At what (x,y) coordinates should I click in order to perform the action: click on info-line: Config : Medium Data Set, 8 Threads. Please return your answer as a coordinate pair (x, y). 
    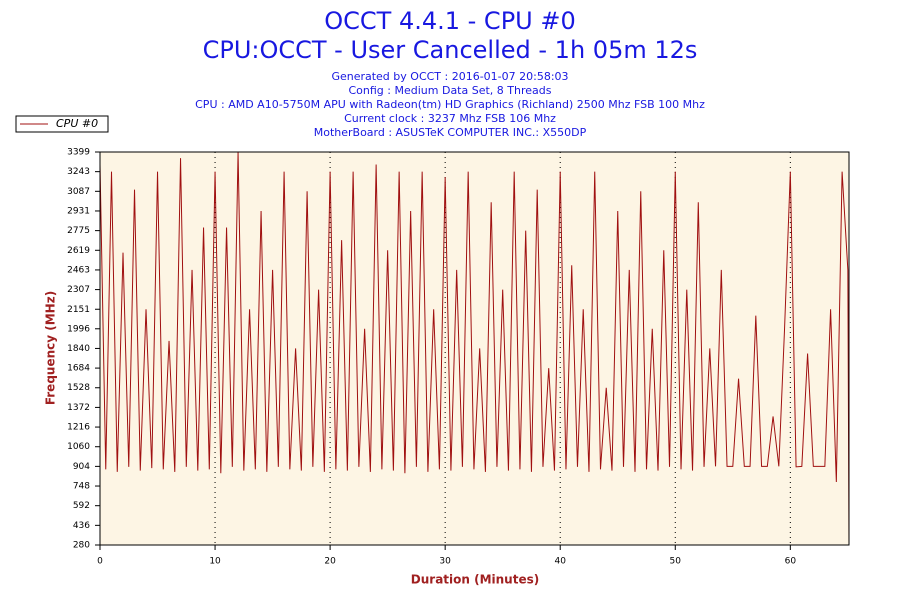
    Looking at the image, I should click on (450, 90).